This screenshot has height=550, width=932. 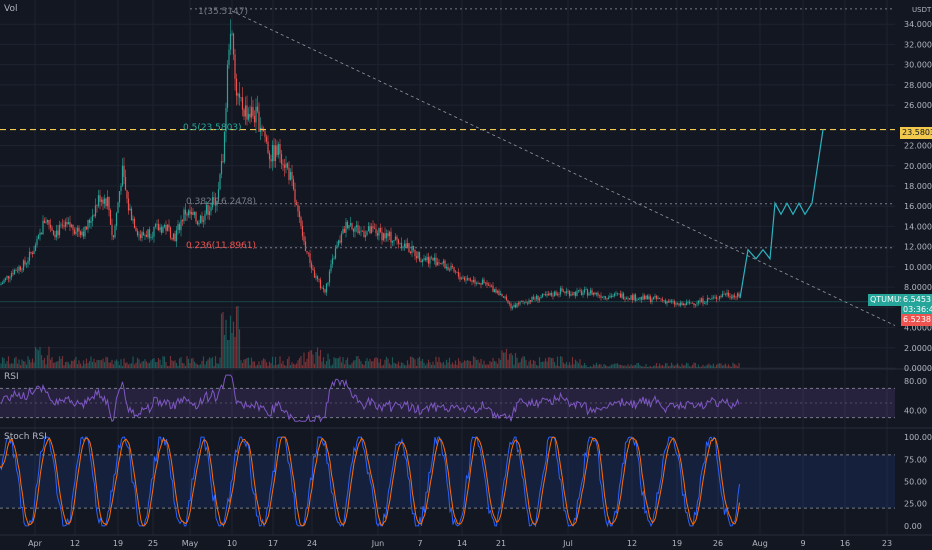 What do you see at coordinates (918, 247) in the screenshot?
I see `price-tick-label: 12.0000` at bounding box center [918, 247].